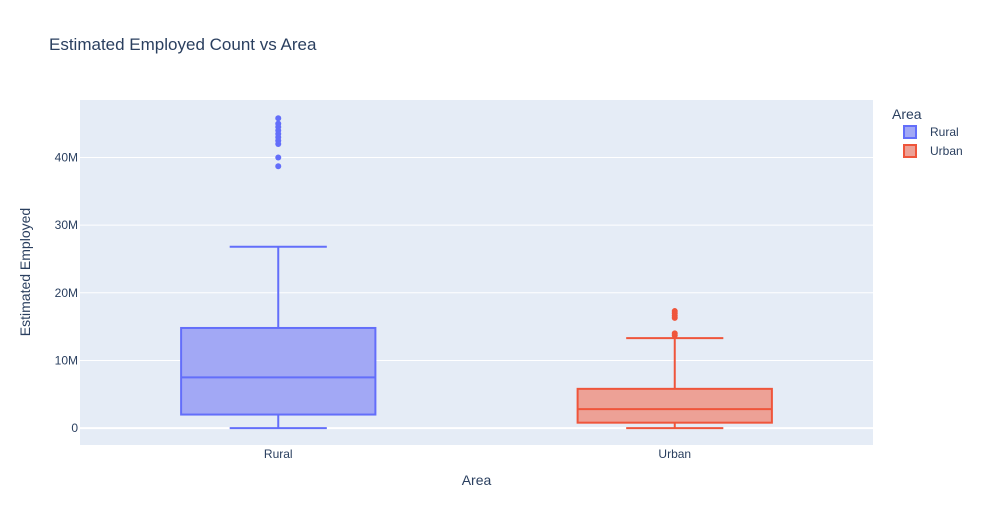 The width and height of the screenshot is (984, 525). I want to click on x-axis-ticks: Rural Urban, so click(477, 454).